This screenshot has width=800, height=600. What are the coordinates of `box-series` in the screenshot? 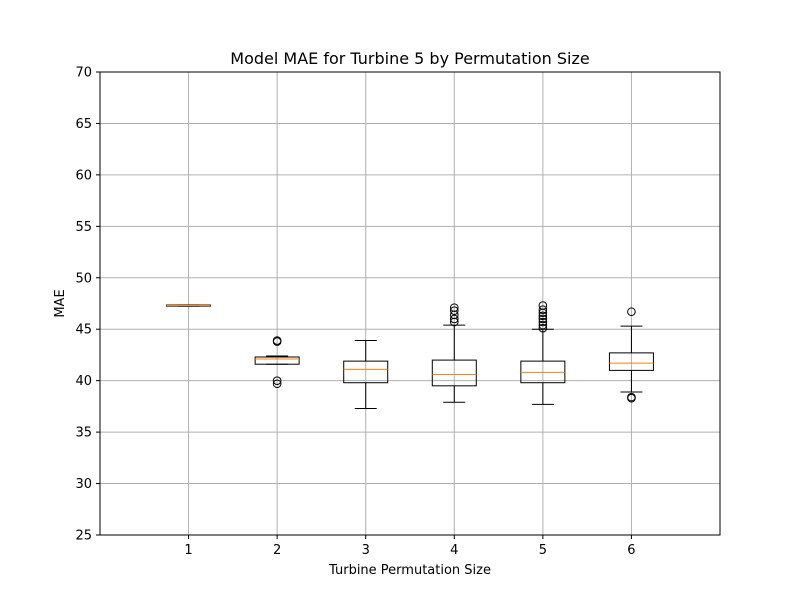 It's located at (410, 355).